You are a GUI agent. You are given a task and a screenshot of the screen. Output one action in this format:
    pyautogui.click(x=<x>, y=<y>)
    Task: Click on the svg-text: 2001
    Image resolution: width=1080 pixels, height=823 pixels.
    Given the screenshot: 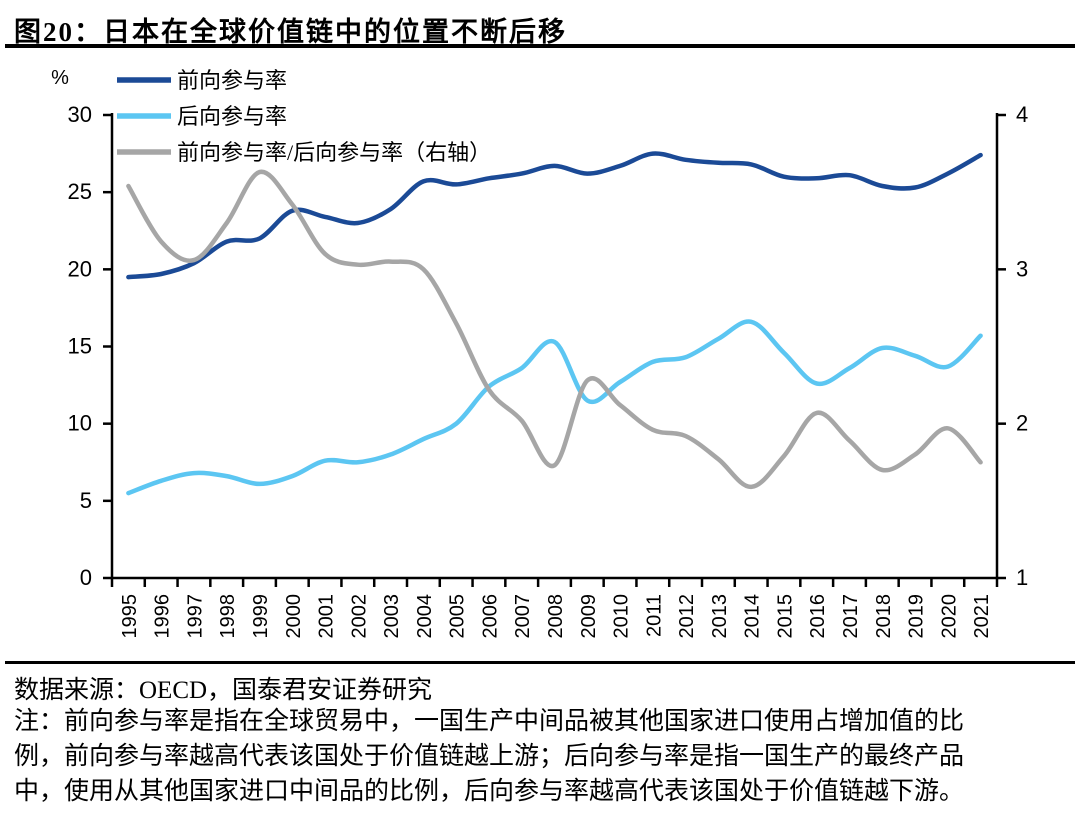 What is the action you would take?
    pyautogui.click(x=327, y=616)
    